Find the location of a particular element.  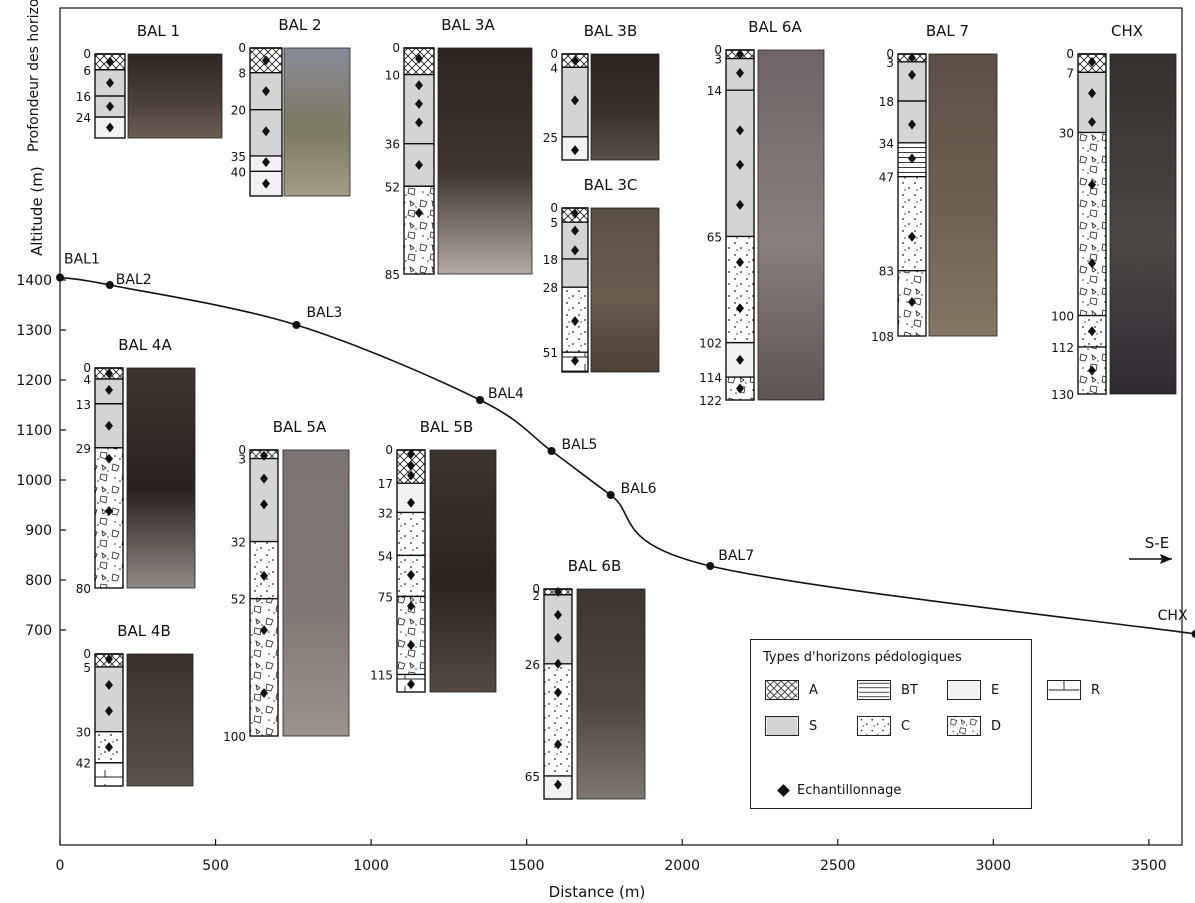

depth-label: 102 is located at coordinates (710, 344).